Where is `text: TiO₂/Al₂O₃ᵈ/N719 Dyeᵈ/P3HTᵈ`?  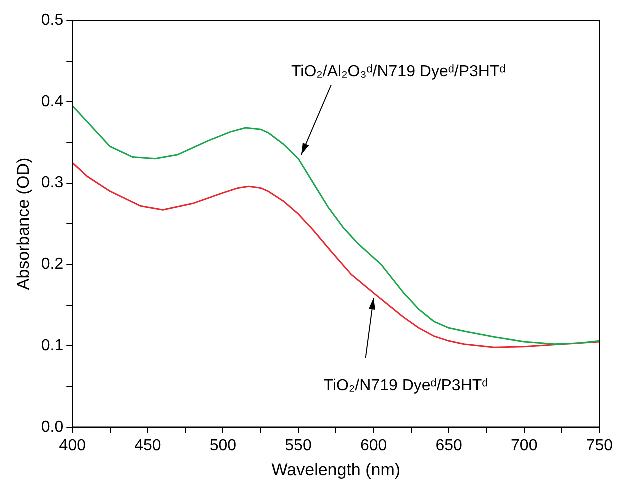 text: TiO₂/Al₂O₃ᵈ/N719 Dyeᵈ/P3HTᵈ is located at coordinates (399, 71).